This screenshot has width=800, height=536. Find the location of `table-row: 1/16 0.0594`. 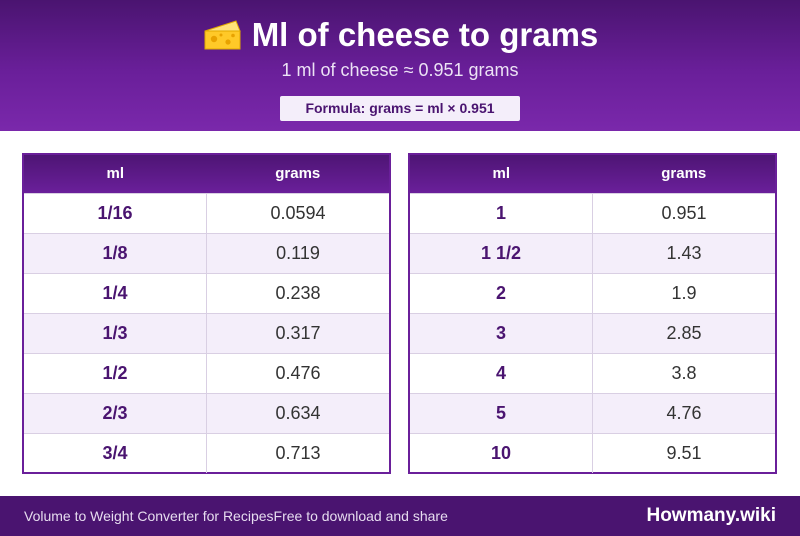

table-row: 1/16 0.0594 is located at coordinates (206, 212).